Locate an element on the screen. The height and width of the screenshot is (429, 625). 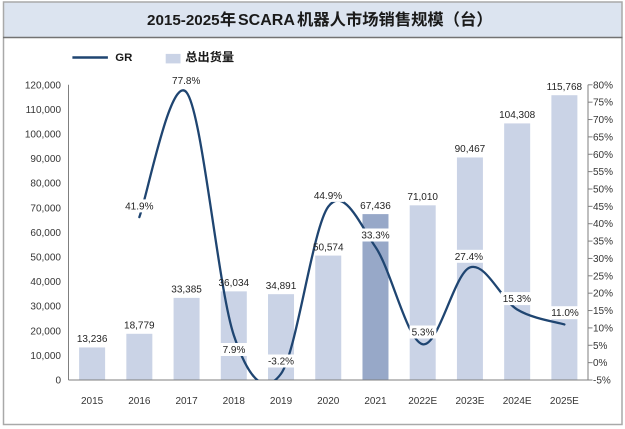
svg-text: 60,000 is located at coordinates (45, 233).